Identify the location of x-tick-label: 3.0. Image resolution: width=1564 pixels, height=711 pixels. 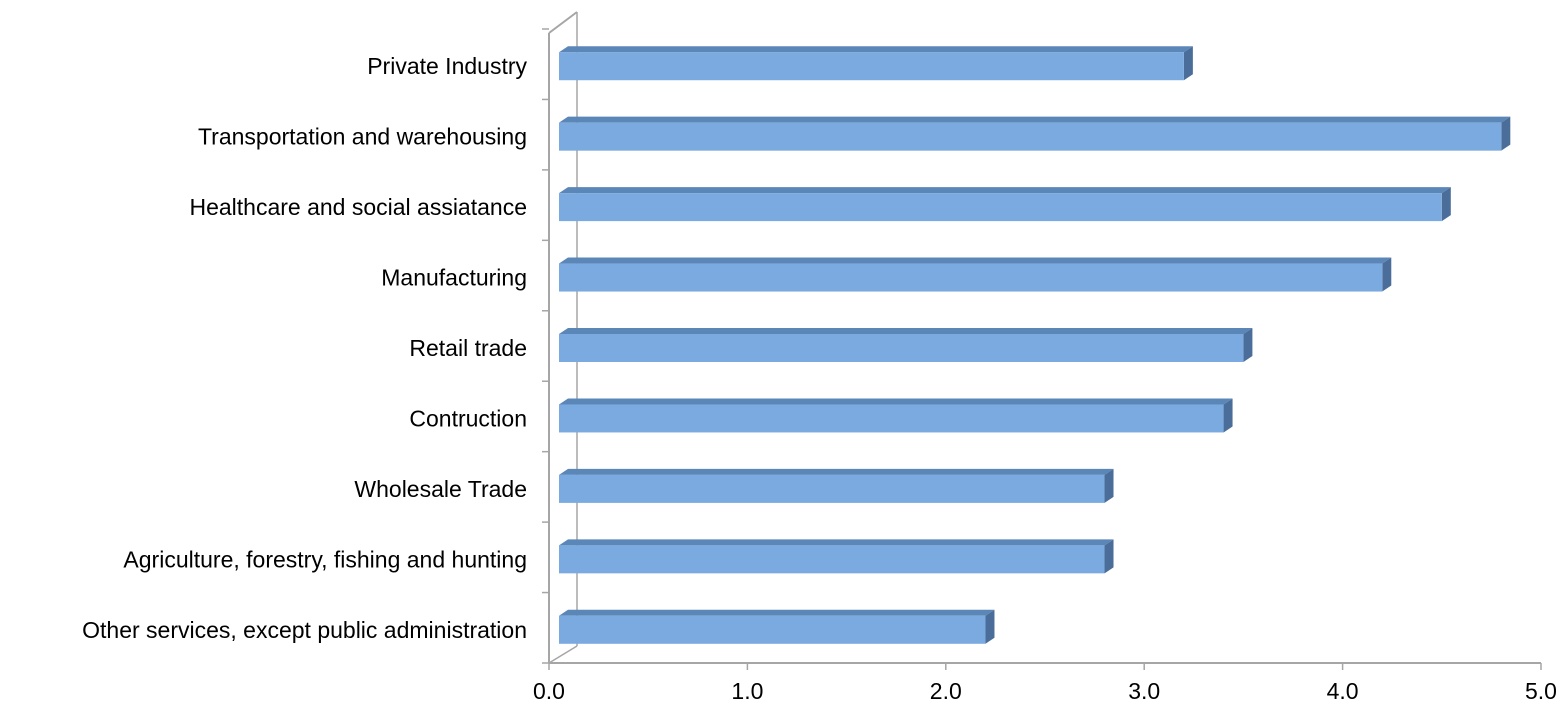
(1144, 691).